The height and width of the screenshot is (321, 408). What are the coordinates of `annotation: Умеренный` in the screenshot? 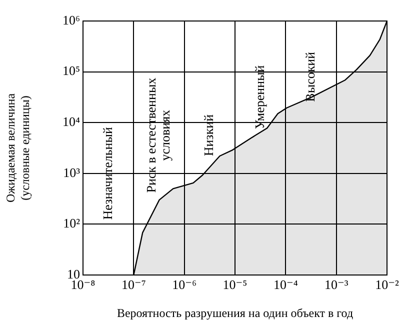 It's located at (259, 97).